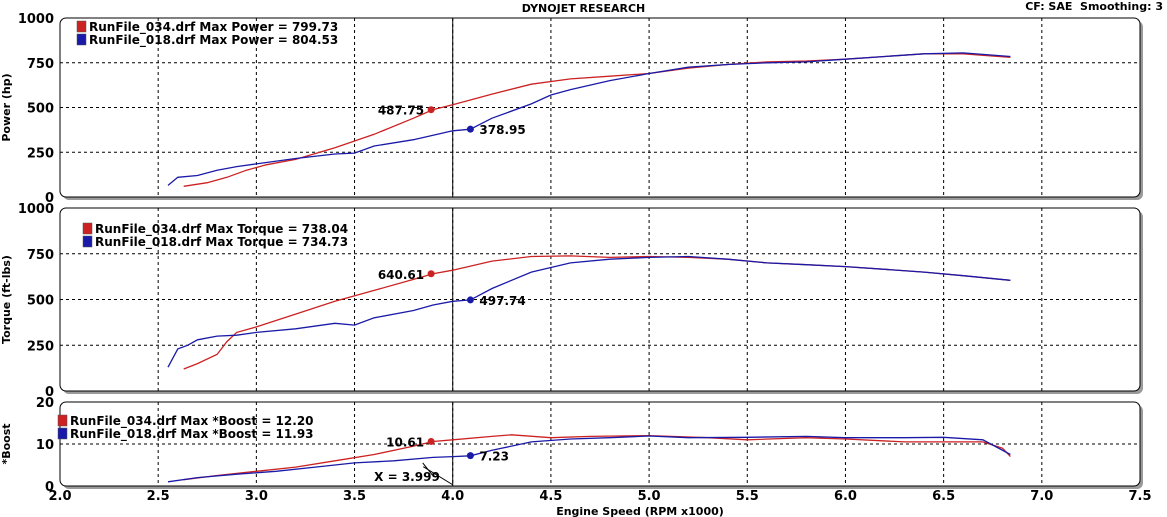  I want to click on y-tick-label: 20, so click(45, 403).